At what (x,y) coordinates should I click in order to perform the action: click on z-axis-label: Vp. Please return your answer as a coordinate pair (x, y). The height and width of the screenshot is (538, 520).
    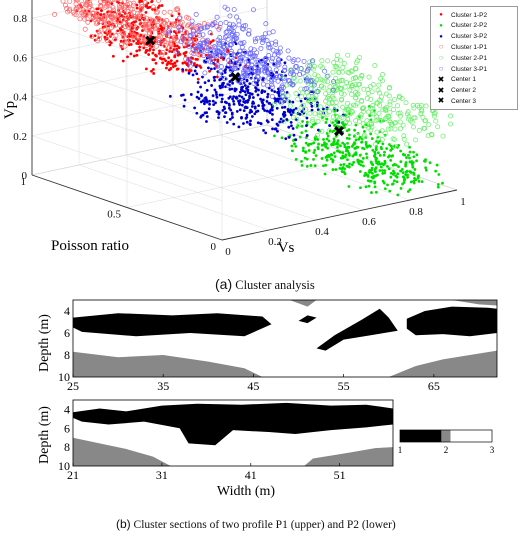
    Looking at the image, I should click on (10, 110).